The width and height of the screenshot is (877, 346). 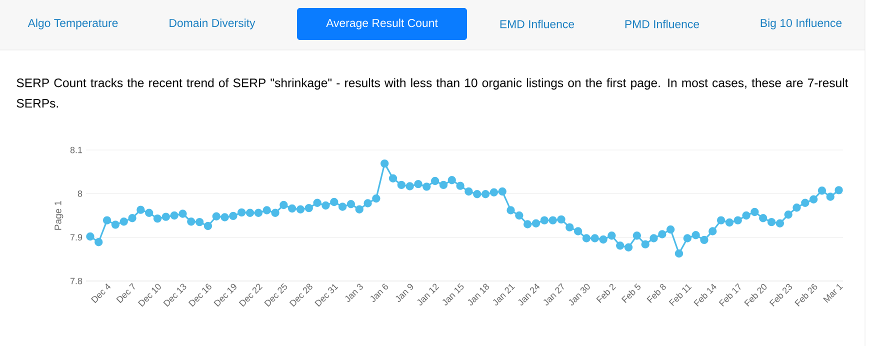 I want to click on x-tick-label: Dec 31, so click(x=326, y=295).